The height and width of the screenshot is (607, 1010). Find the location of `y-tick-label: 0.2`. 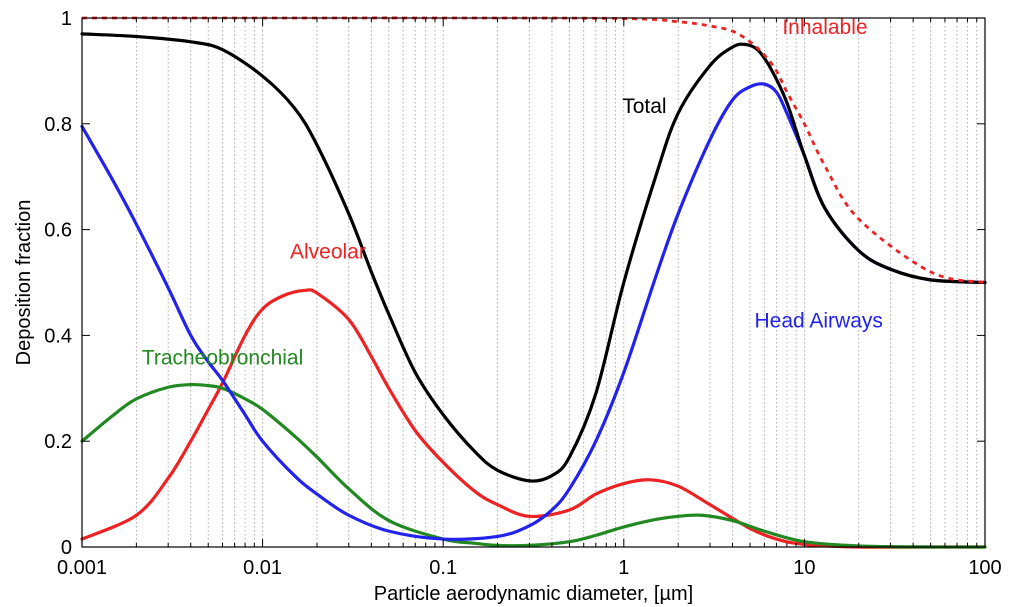

y-tick-label: 0.2 is located at coordinates (58, 442).